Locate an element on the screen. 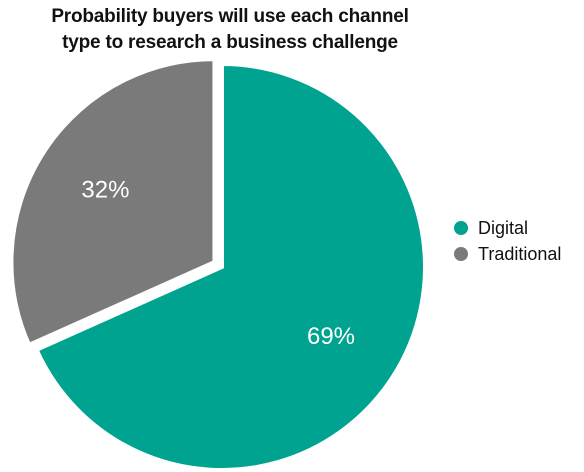 The width and height of the screenshot is (584, 472). legend-swatch-traditional is located at coordinates (461, 254).